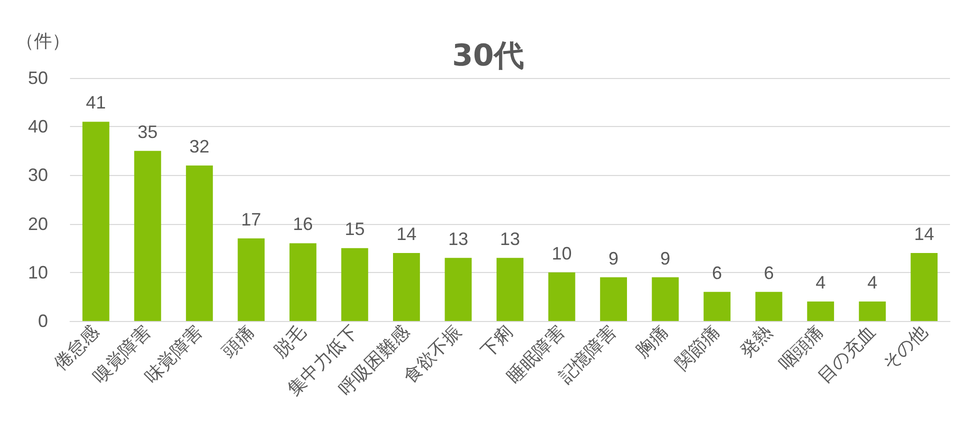  Describe the element at coordinates (43, 321) in the screenshot. I see `y-tick-label: 0` at that location.